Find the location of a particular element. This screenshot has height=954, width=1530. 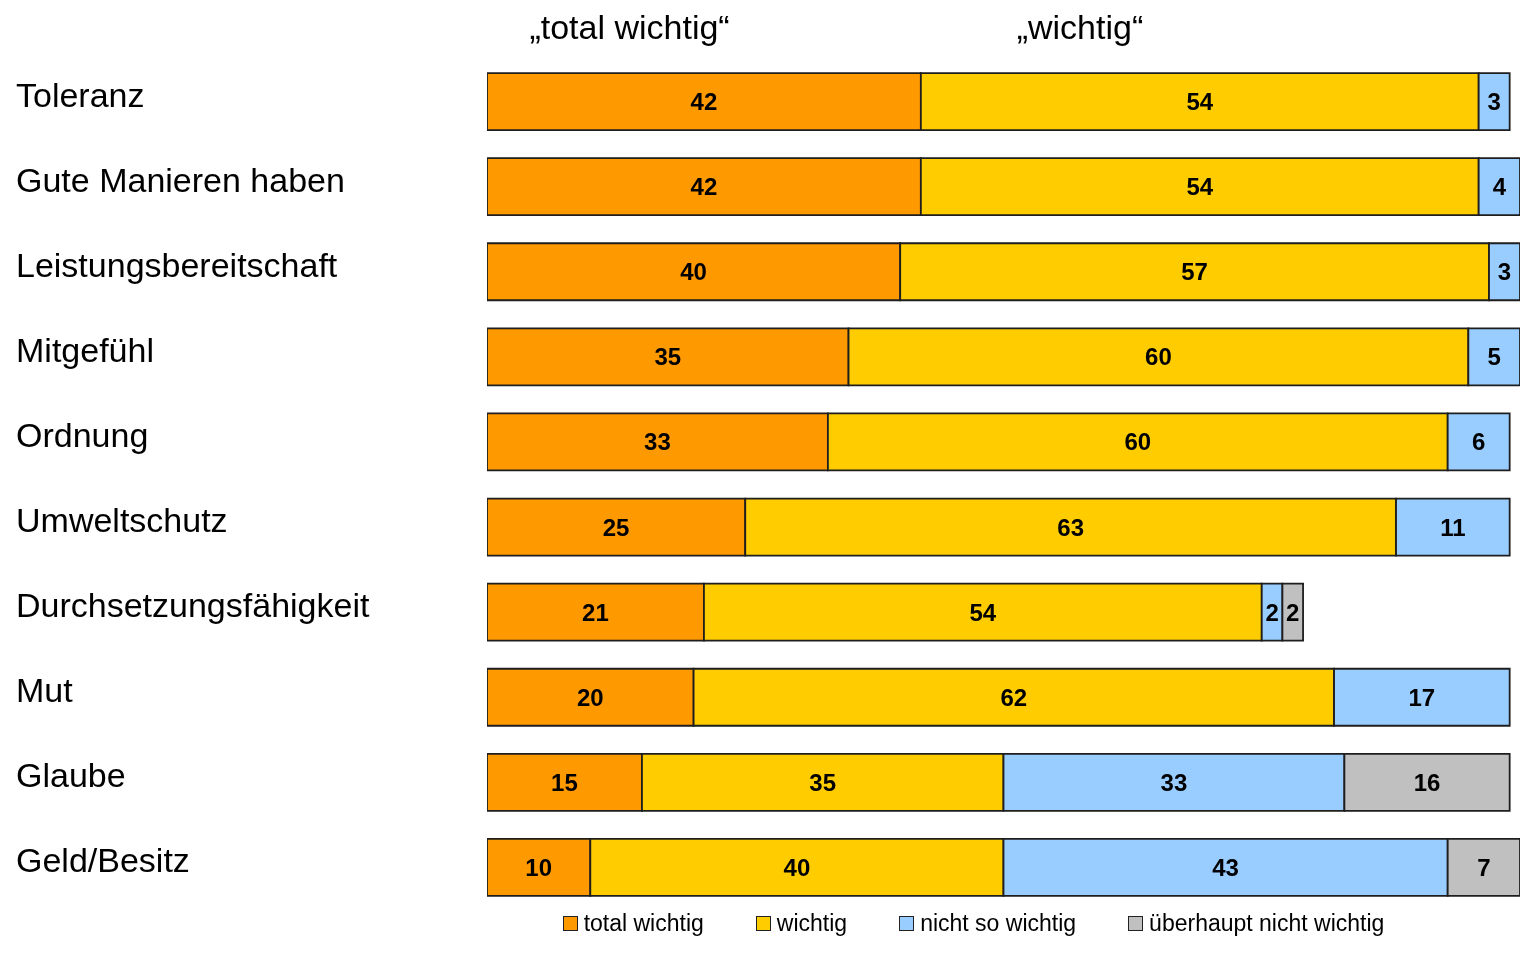

y-tick-label: Leistungsbereitschaft is located at coordinates (177, 264).